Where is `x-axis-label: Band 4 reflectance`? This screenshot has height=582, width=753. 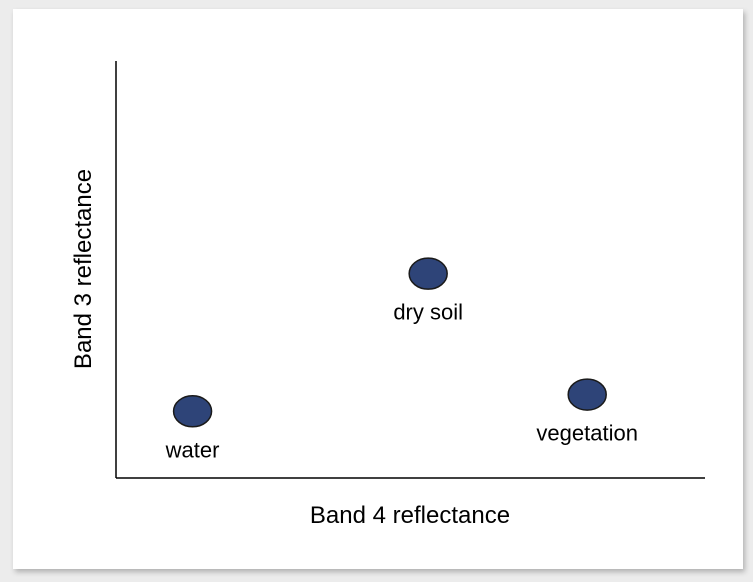 x-axis-label: Band 4 reflectance is located at coordinates (410, 515).